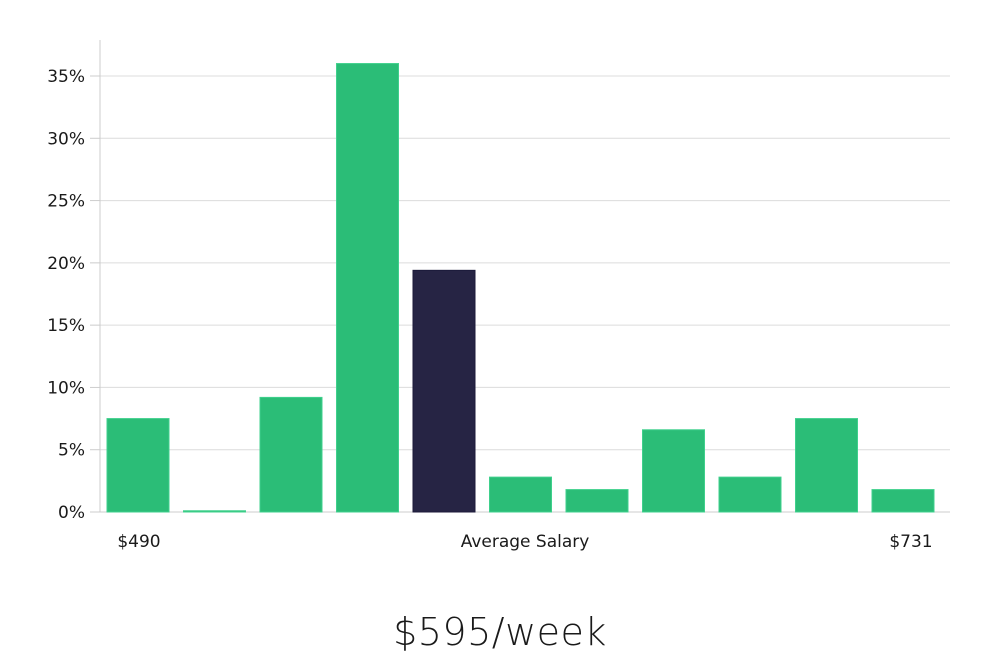  I want to click on x-axis-title: Average Salary, so click(525, 542).